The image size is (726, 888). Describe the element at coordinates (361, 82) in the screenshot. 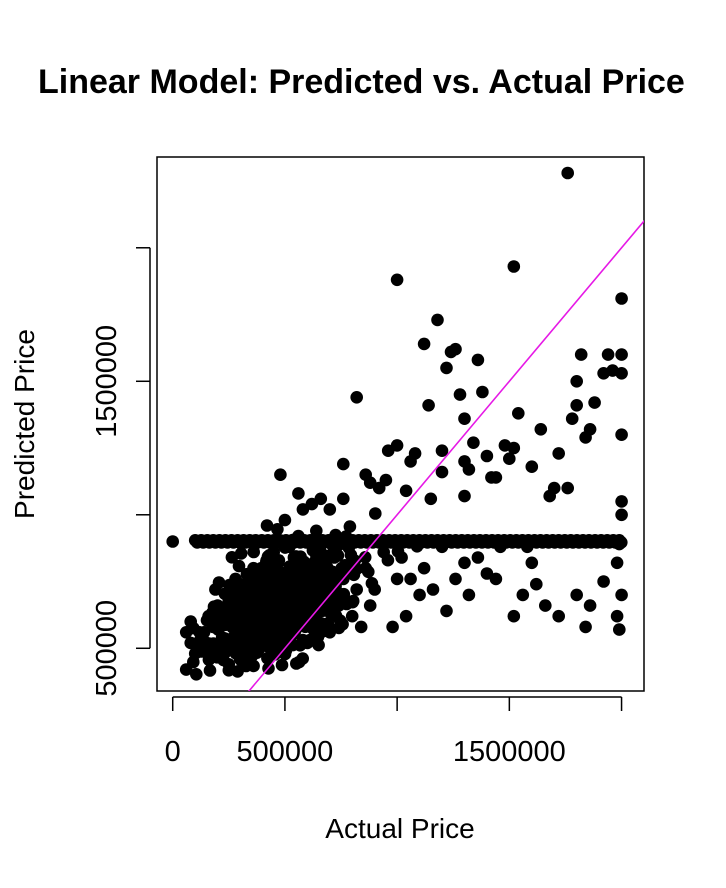

I see `chart-title: Linear Model: Predicted vs. Actual Price` at that location.